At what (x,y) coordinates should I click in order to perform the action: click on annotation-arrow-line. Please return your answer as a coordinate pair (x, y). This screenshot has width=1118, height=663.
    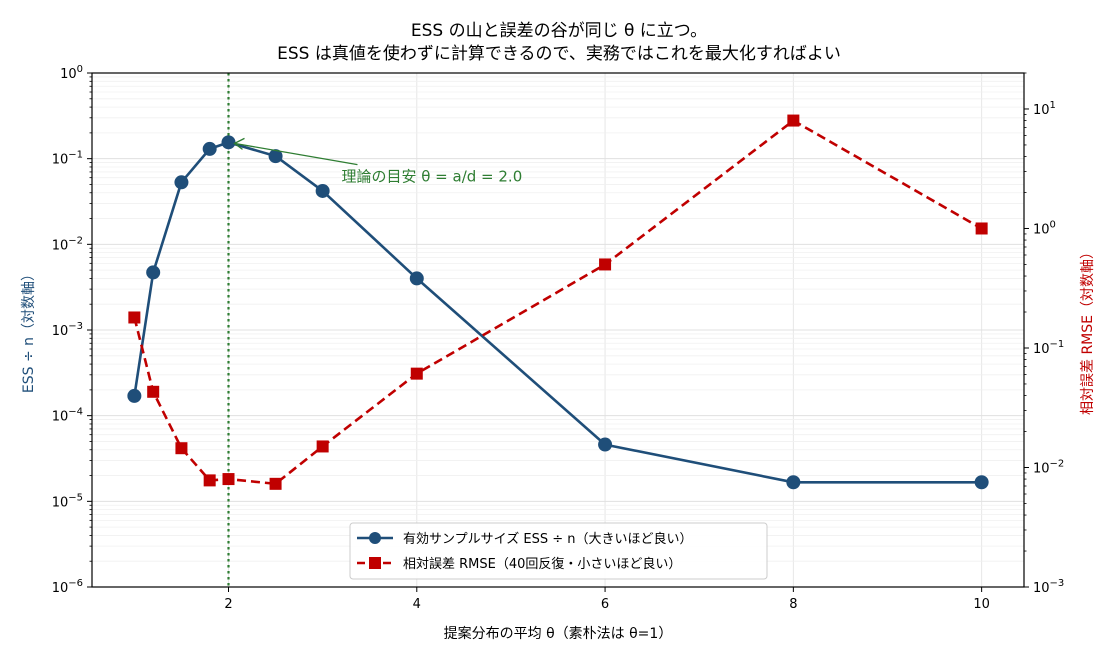
    Looking at the image, I should click on (296, 154).